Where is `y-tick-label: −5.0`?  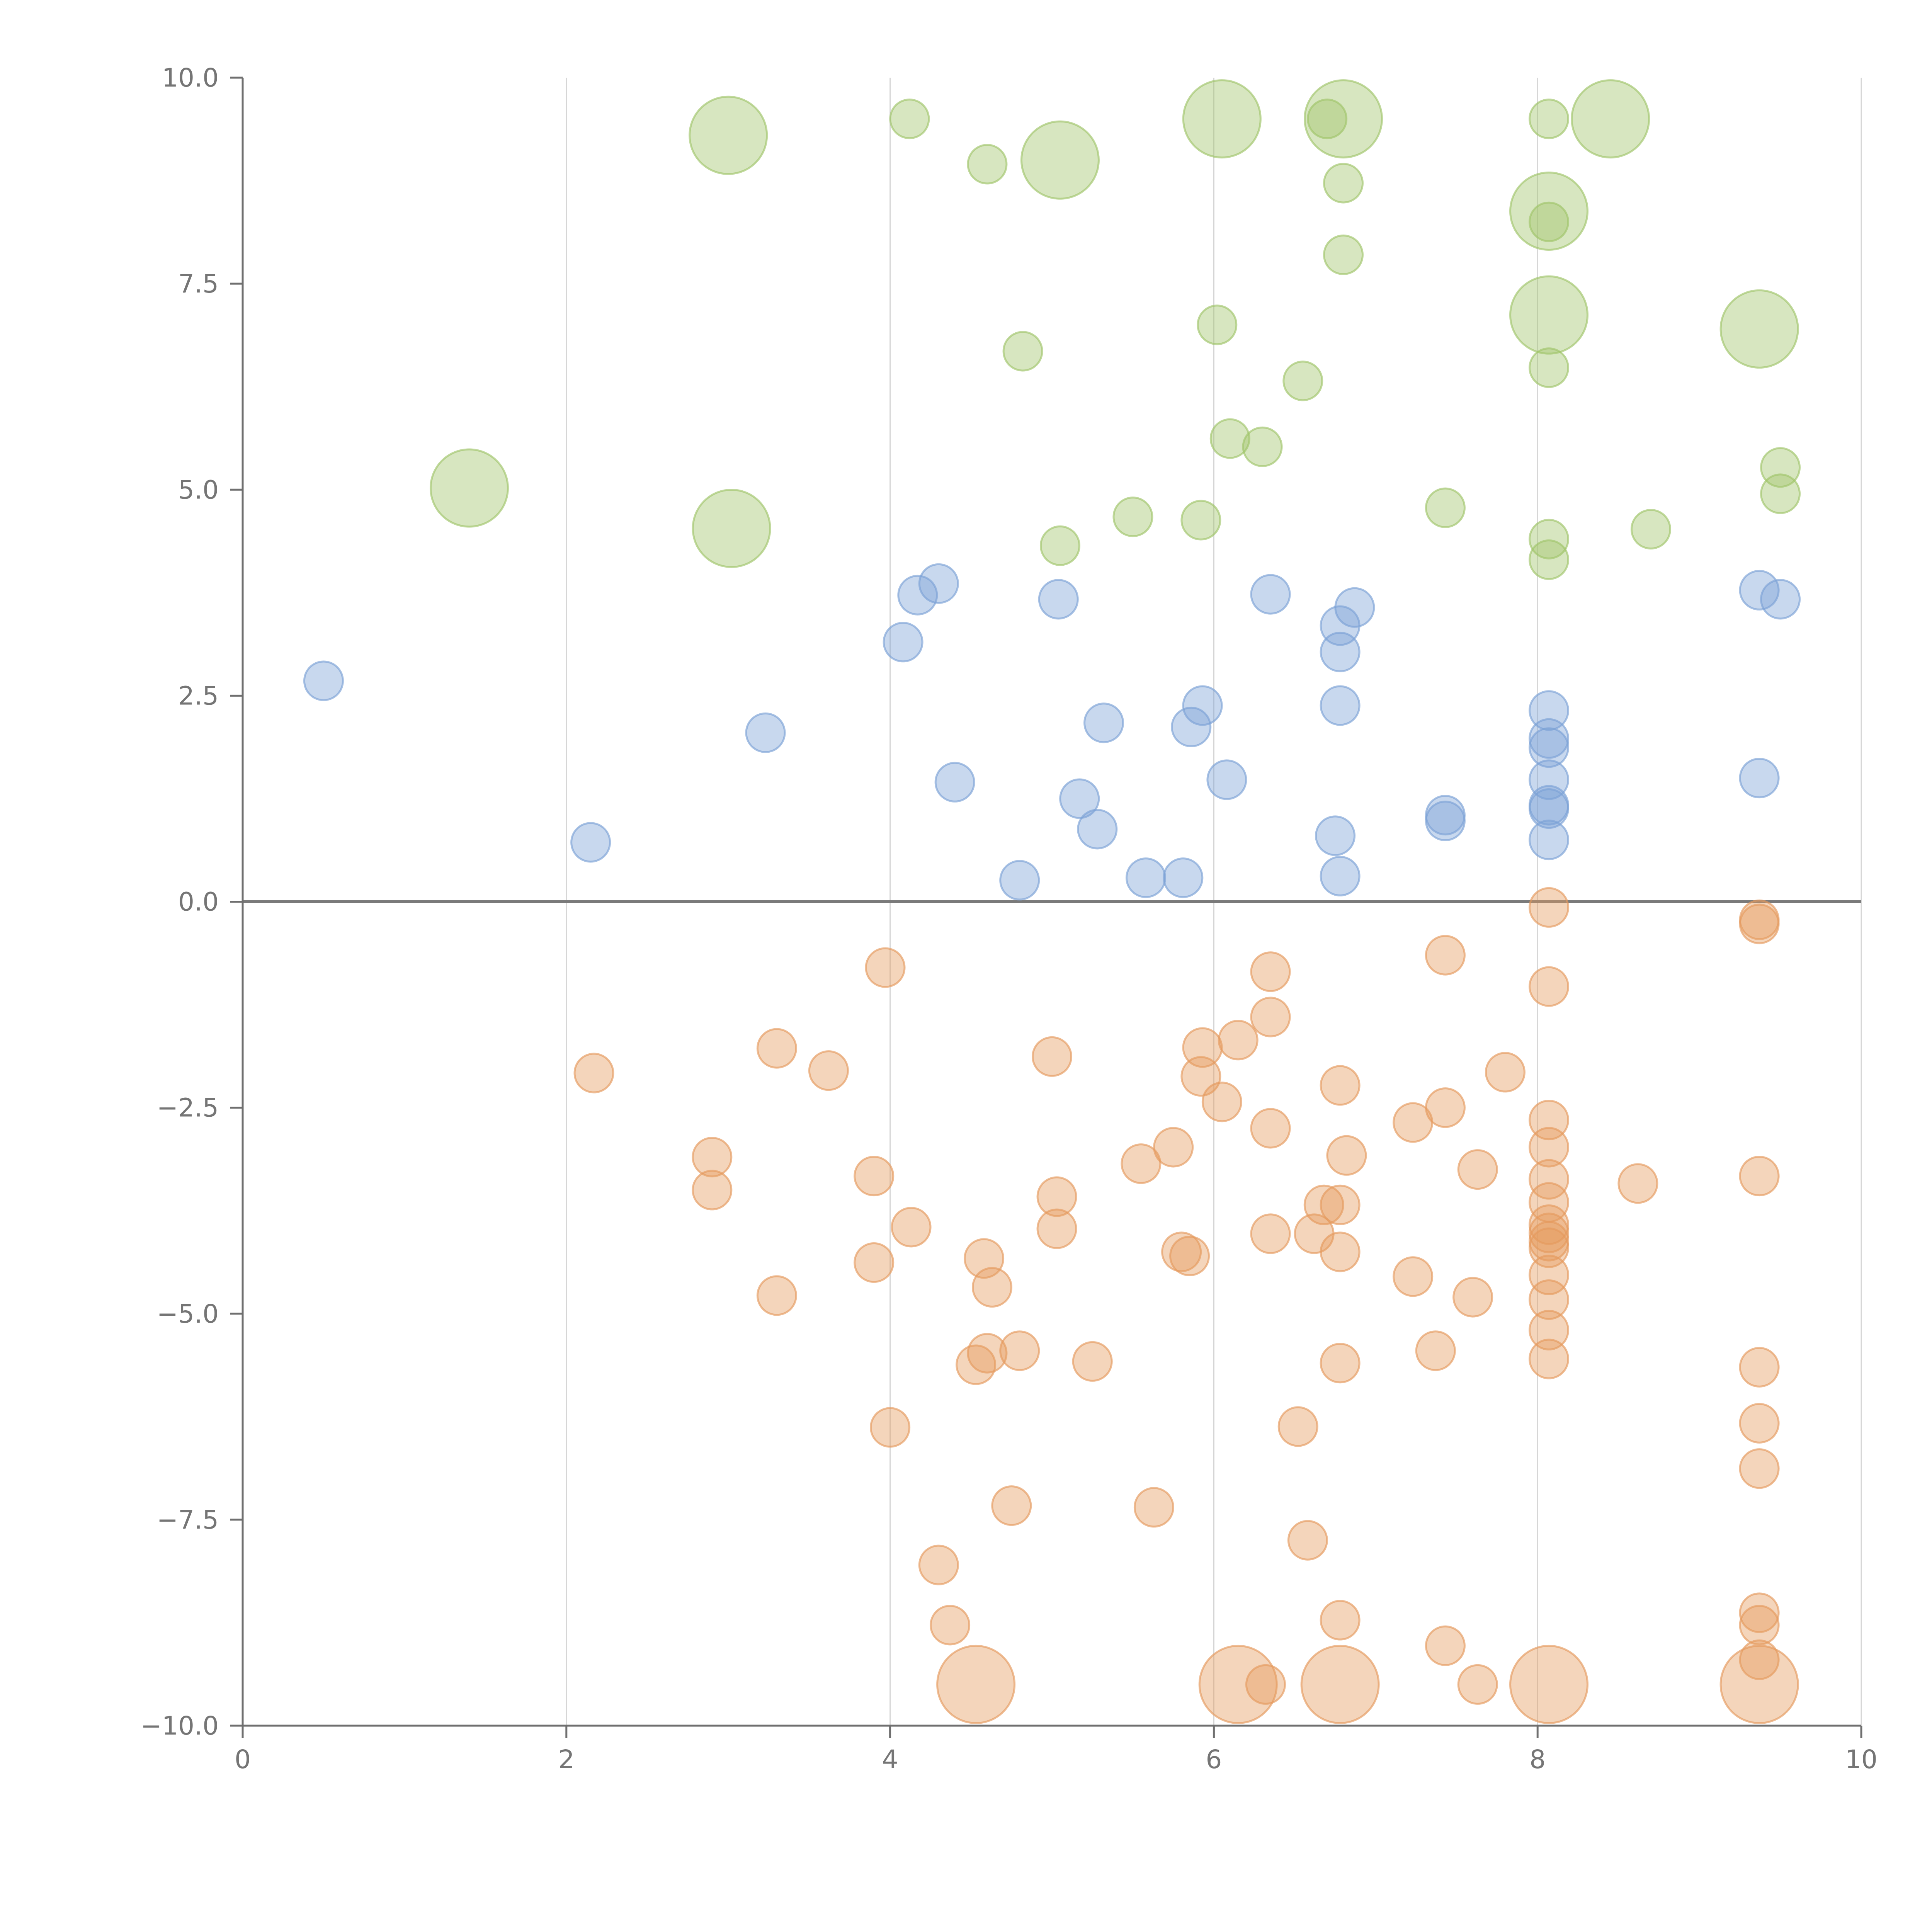
y-tick-label: −5.0 is located at coordinates (188, 1314).